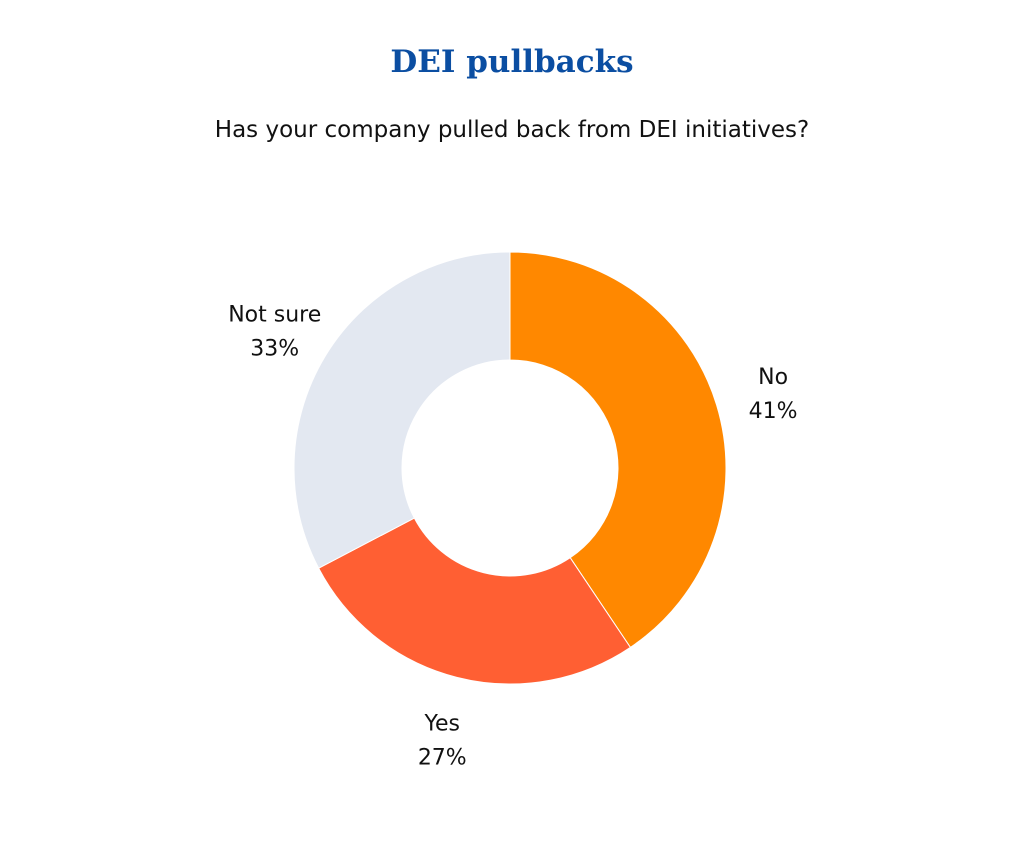 The image size is (1024, 843). What do you see at coordinates (618, 450) in the screenshot?
I see `slice-no` at bounding box center [618, 450].